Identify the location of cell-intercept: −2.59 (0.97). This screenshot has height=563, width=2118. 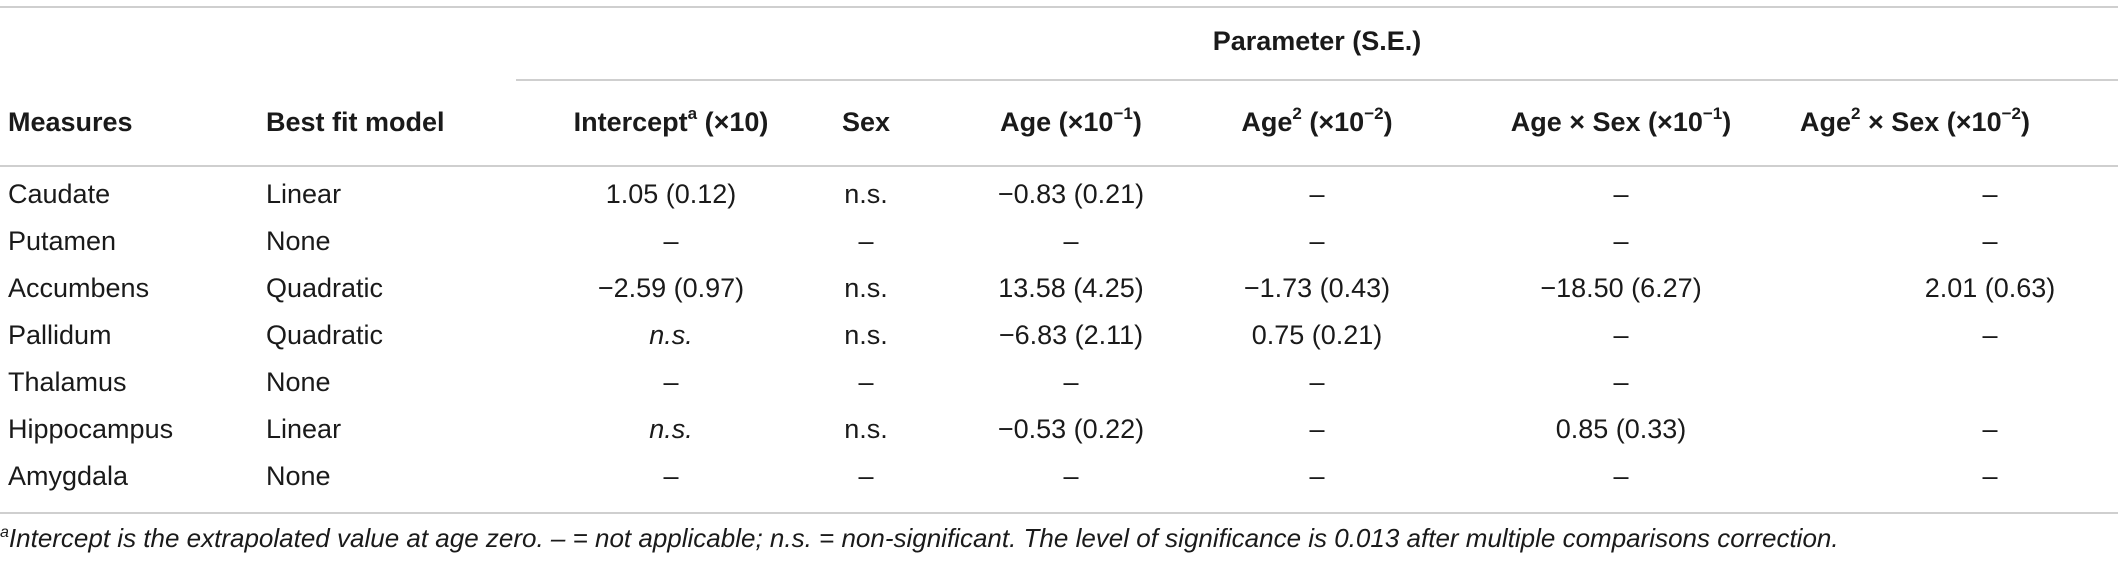
(671, 288).